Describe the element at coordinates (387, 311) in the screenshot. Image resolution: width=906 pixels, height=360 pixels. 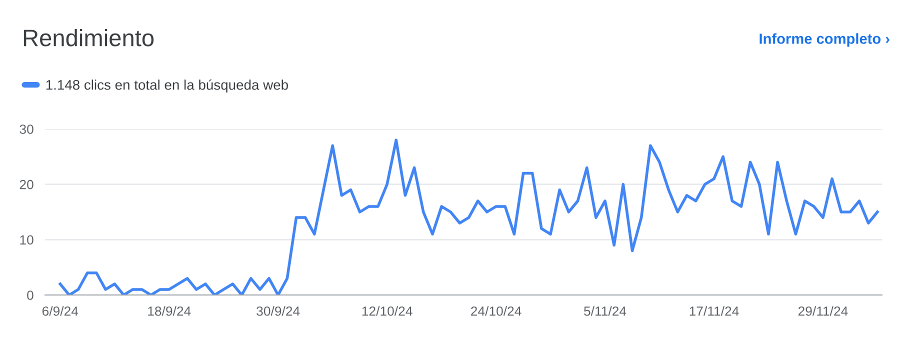
I see `x-tick-label: 12/10/24` at that location.